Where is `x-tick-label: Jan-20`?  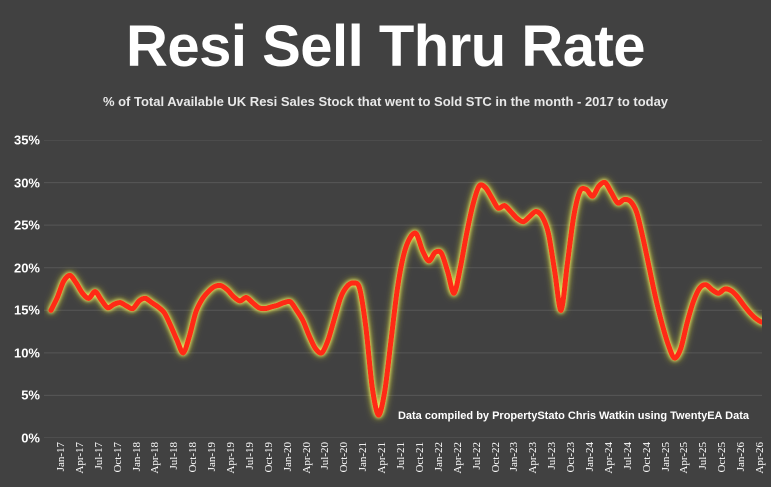
x-tick-label: Jan-20 is located at coordinates (287, 457).